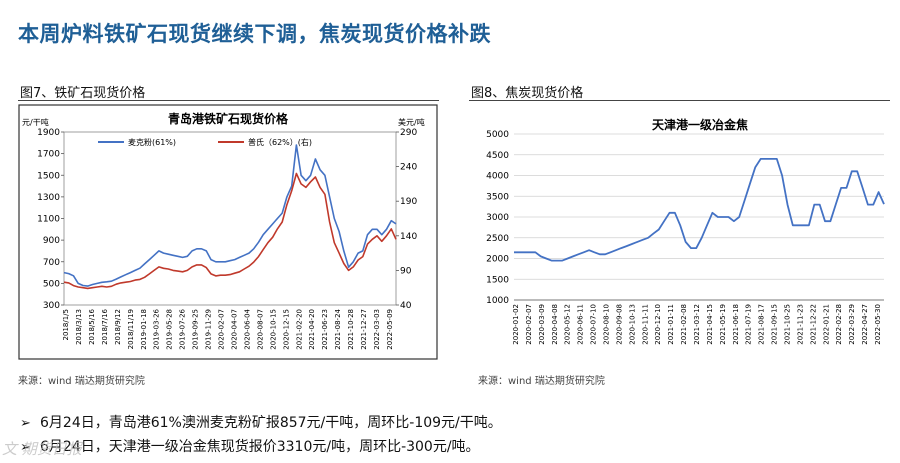 The height and width of the screenshot is (463, 900). I want to click on chart1-left-unit: 元/干吨, so click(35, 122).